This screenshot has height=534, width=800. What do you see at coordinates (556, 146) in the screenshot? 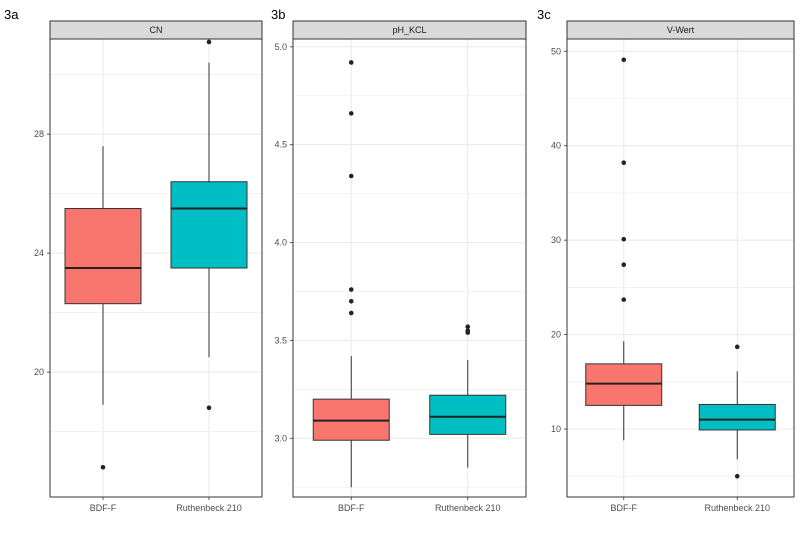
I see `y-tick-label: 40` at bounding box center [556, 146].